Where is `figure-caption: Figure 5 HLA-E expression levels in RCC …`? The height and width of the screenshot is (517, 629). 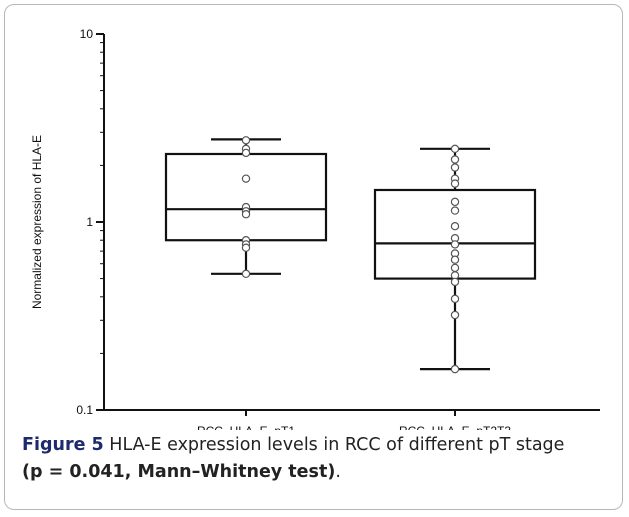
figure-caption: Figure 5 HLA-E expression levels in RCC … is located at coordinates (317, 459).